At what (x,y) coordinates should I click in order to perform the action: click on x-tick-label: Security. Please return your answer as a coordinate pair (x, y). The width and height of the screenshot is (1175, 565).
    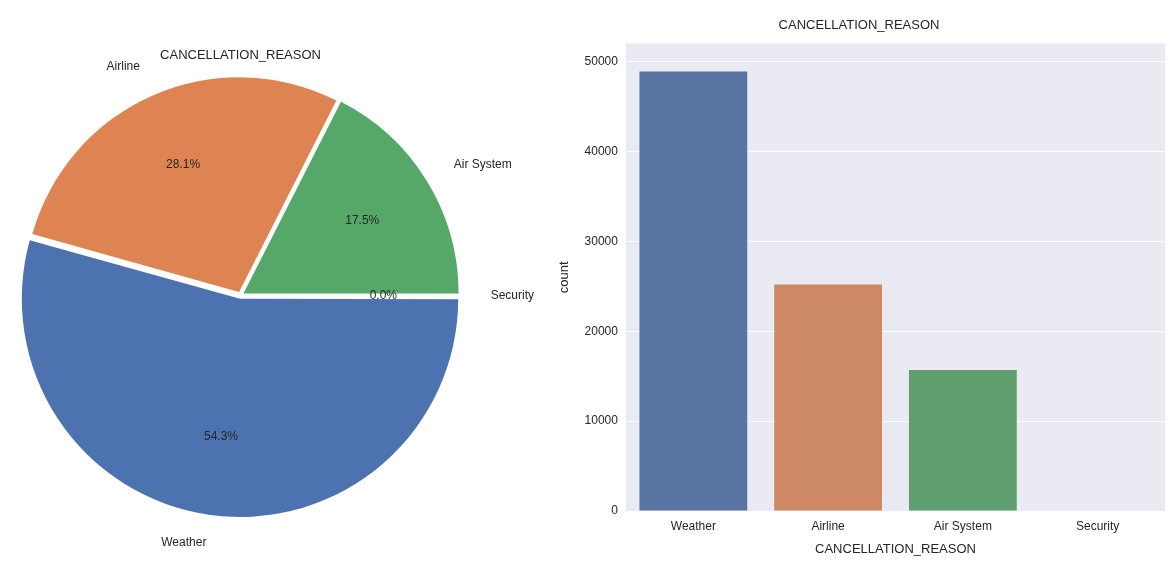
    Looking at the image, I should click on (1097, 525).